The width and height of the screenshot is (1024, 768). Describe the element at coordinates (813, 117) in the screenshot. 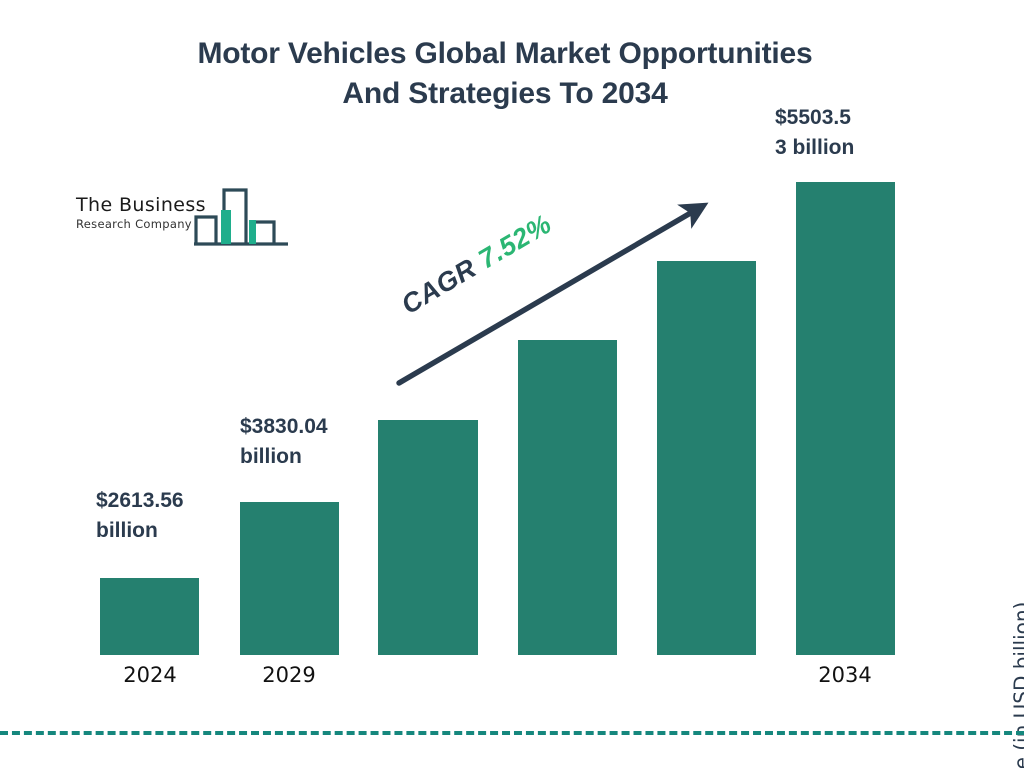

I see `bar-value-label-2034-line-1: $5503.5` at that location.